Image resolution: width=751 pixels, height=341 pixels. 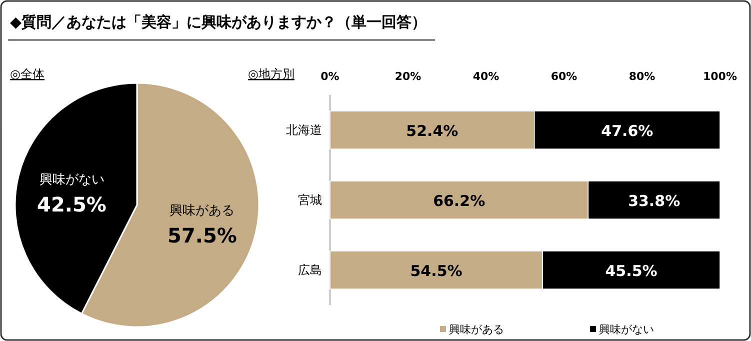 What do you see at coordinates (627, 131) in the screenshot?
I see `data-label: 47.6%` at bounding box center [627, 131].